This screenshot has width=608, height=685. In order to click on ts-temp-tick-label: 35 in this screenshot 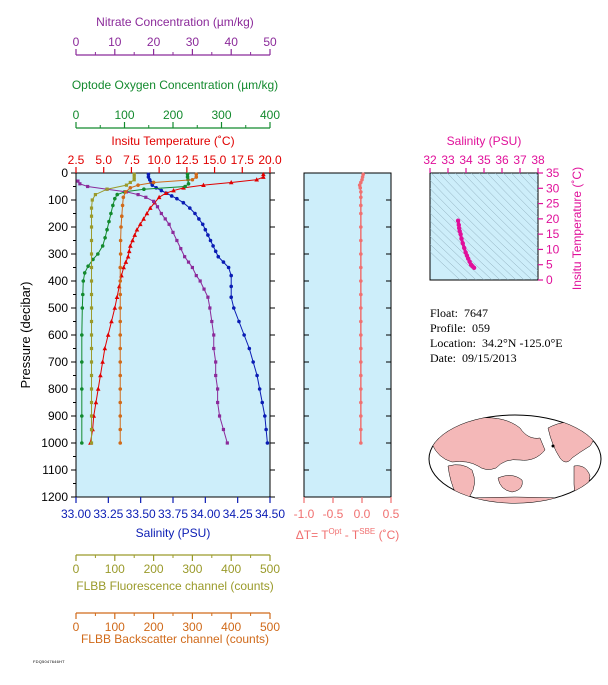, I will do `click(553, 173)`.